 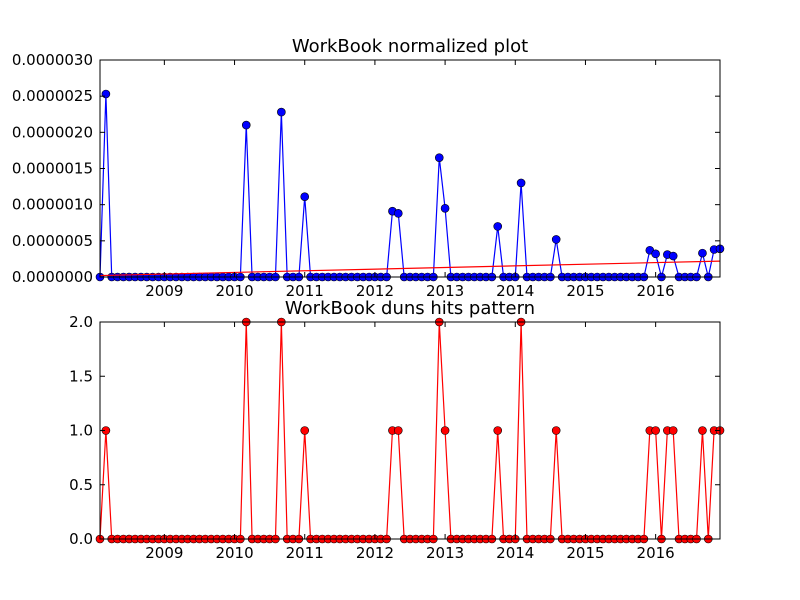 I want to click on y-tick-label: 0.0000005, so click(x=52, y=241).